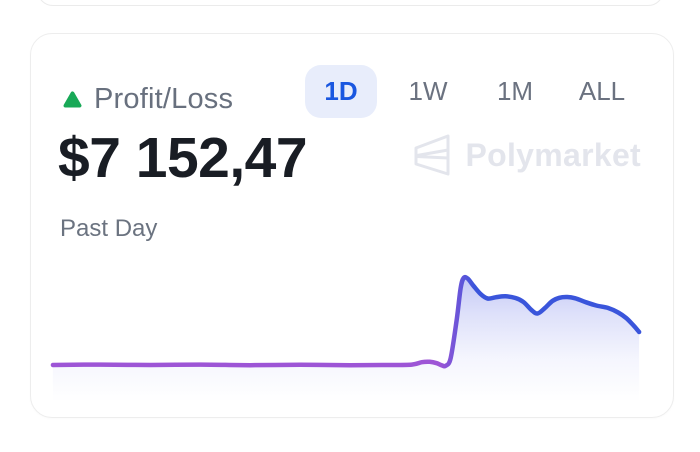 This screenshot has width=700, height=452. I want to click on triangle-up-icon, so click(72, 99).